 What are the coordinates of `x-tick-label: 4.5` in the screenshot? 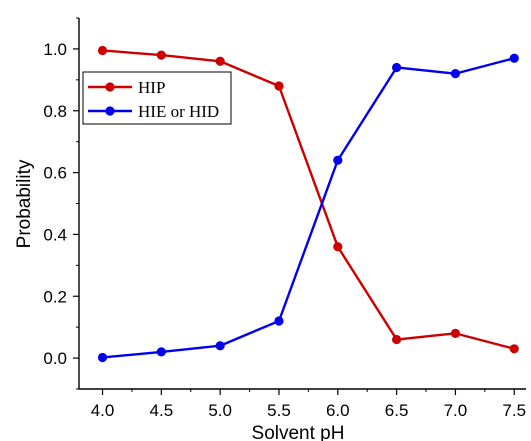 It's located at (162, 410).